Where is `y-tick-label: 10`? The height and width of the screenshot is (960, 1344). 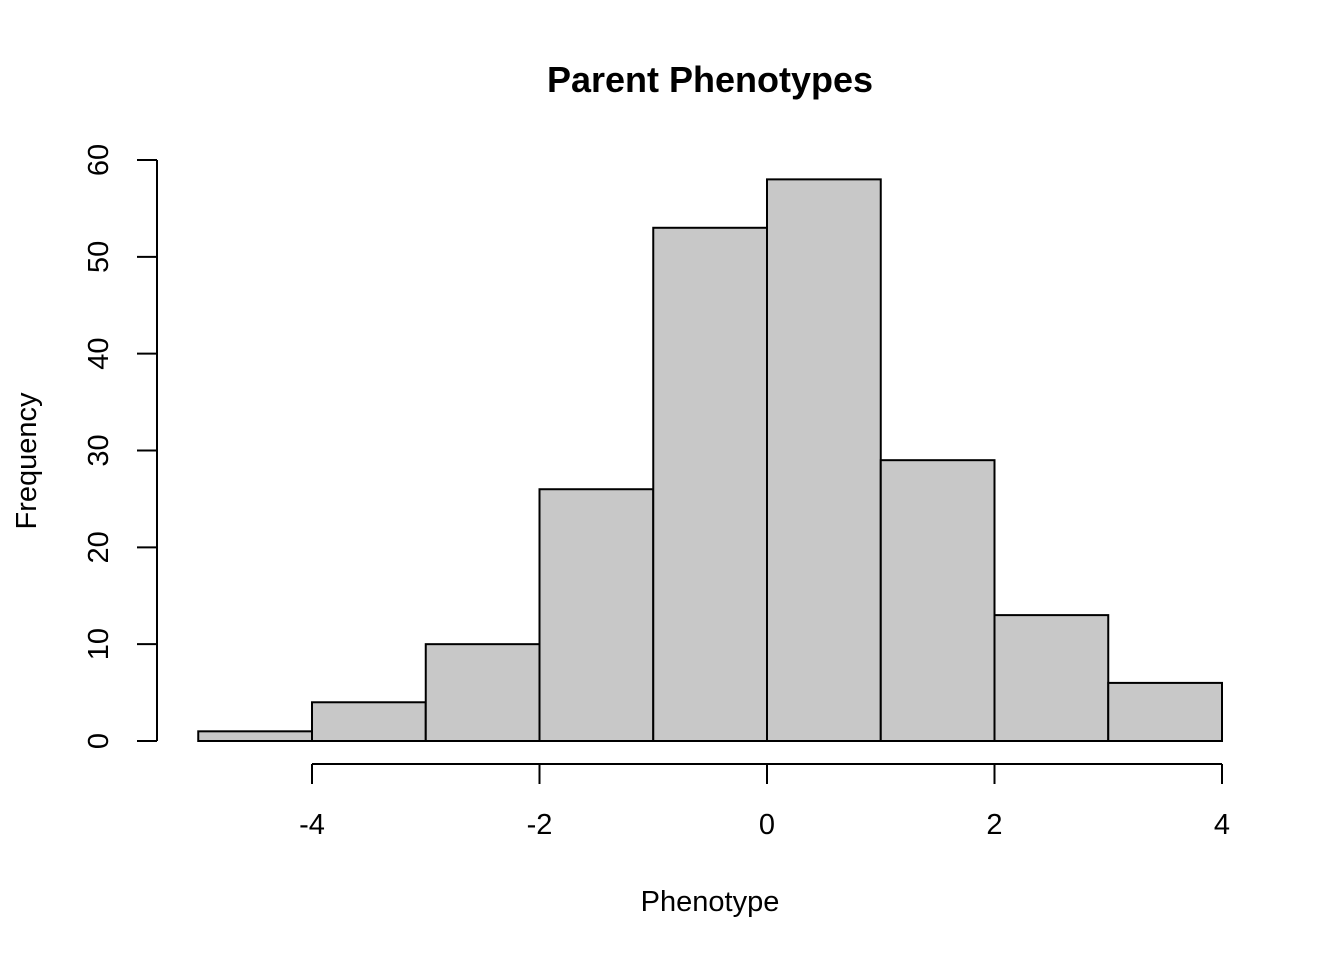 y-tick-label: 10 is located at coordinates (99, 644).